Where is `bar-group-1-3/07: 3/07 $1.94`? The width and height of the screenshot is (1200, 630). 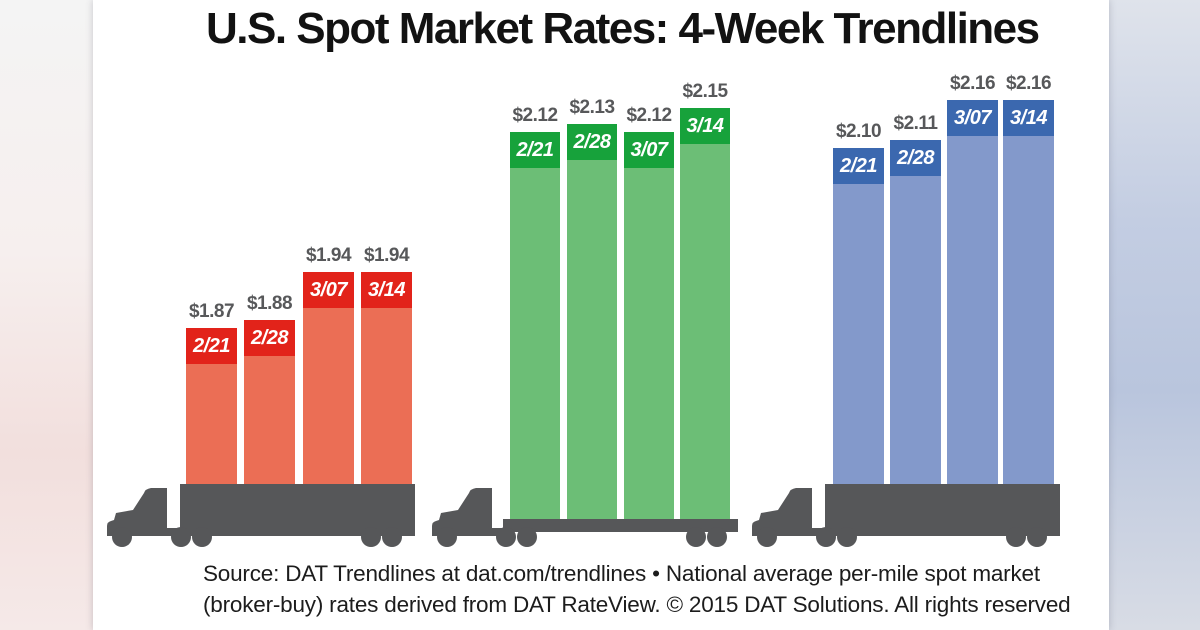
bar-group-1-3/07: 3/07 $1.94 is located at coordinates (328, 364).